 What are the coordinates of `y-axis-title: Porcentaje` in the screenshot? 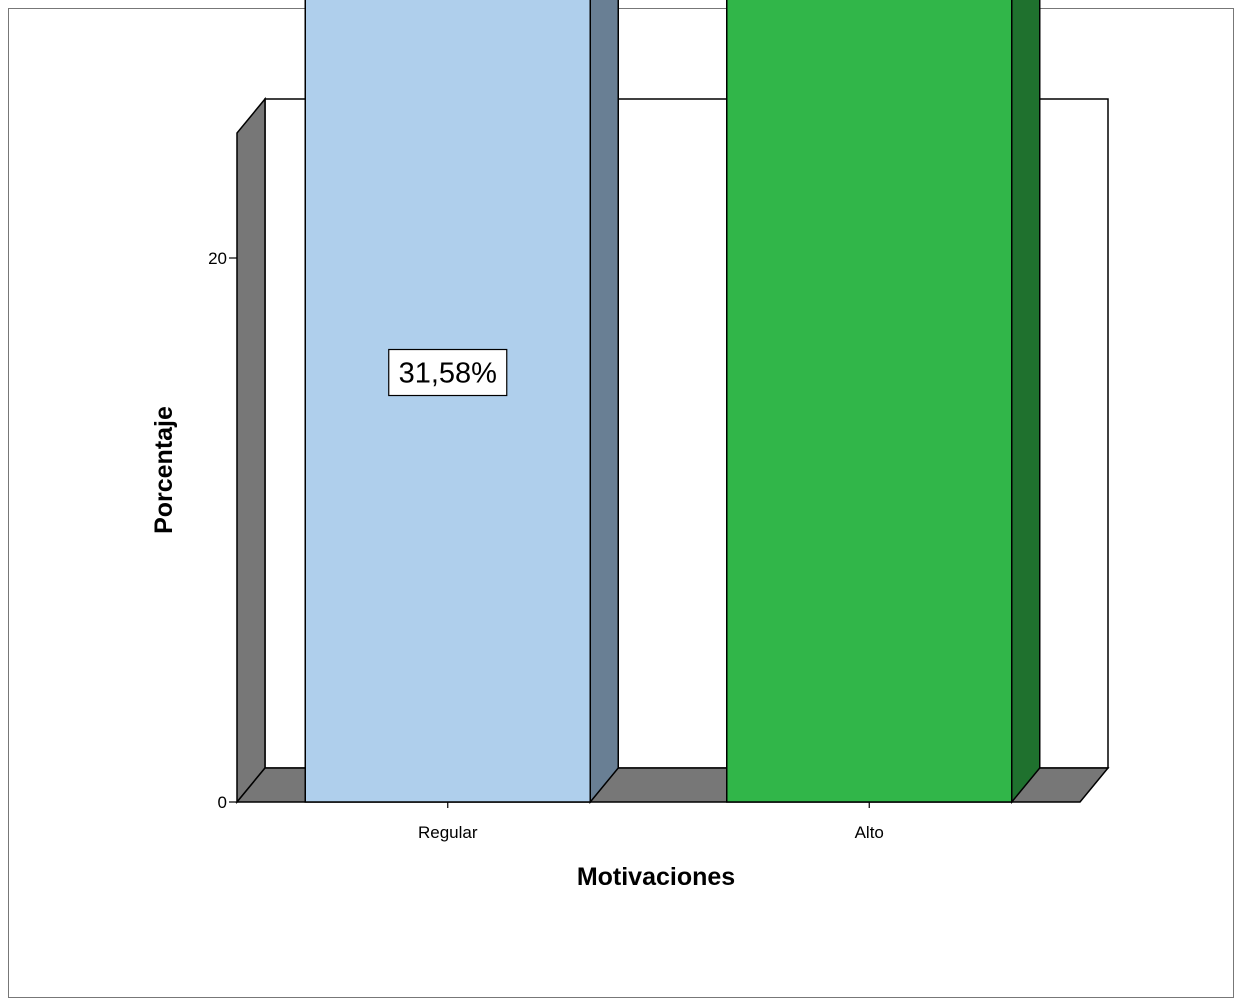 It's located at (164, 470).